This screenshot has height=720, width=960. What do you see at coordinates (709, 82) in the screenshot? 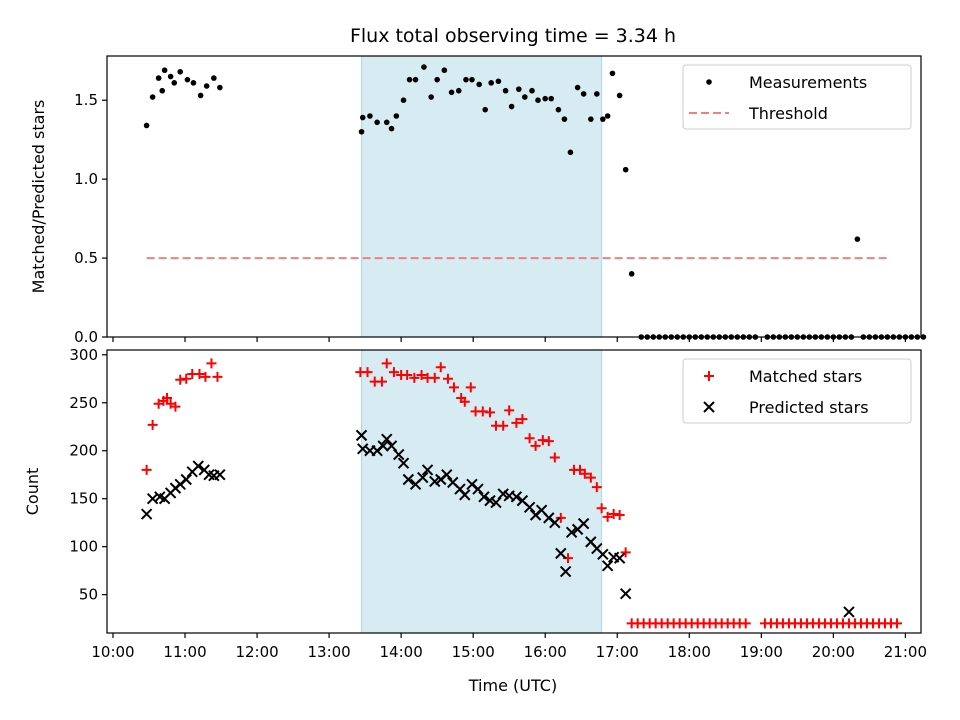
I see `legend-marker-measurements` at bounding box center [709, 82].